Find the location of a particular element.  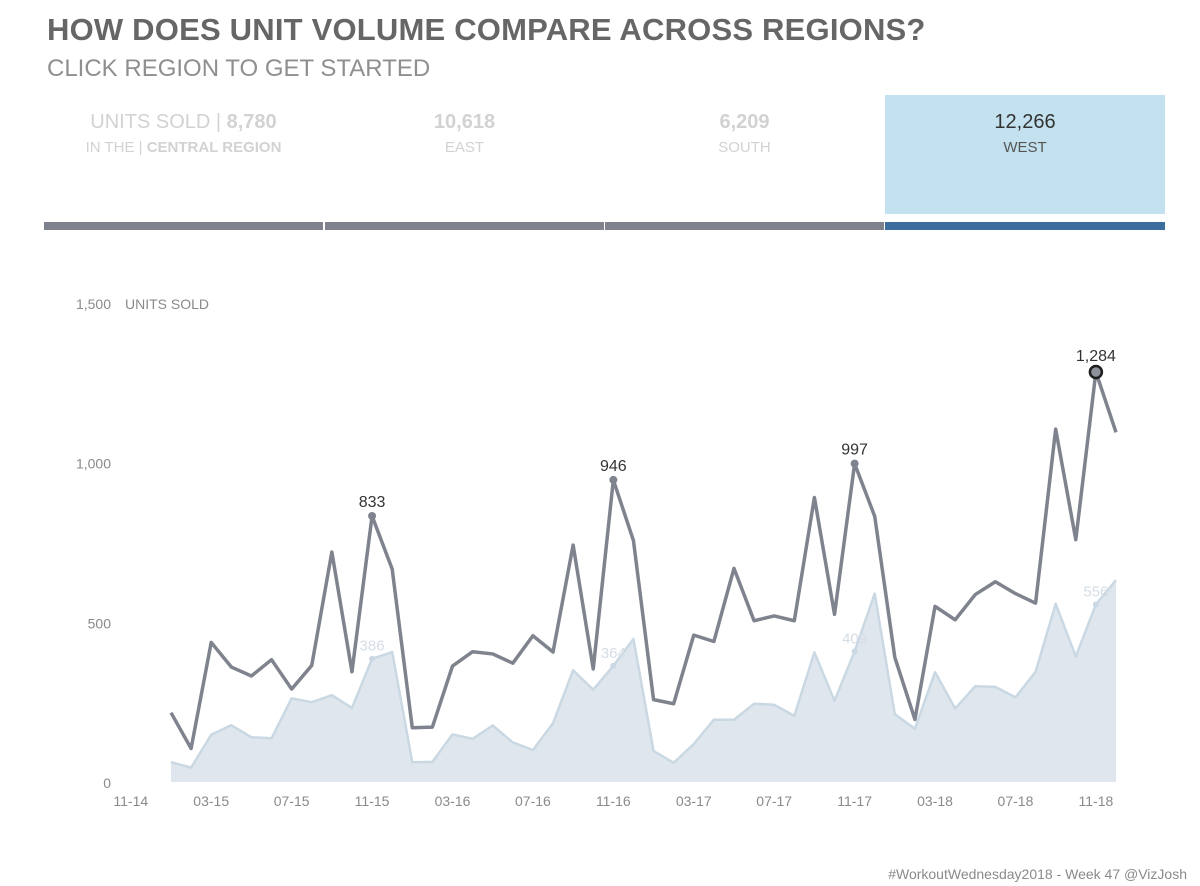

page-subtitle: CLICK REGION TO GET STARTED is located at coordinates (239, 68).